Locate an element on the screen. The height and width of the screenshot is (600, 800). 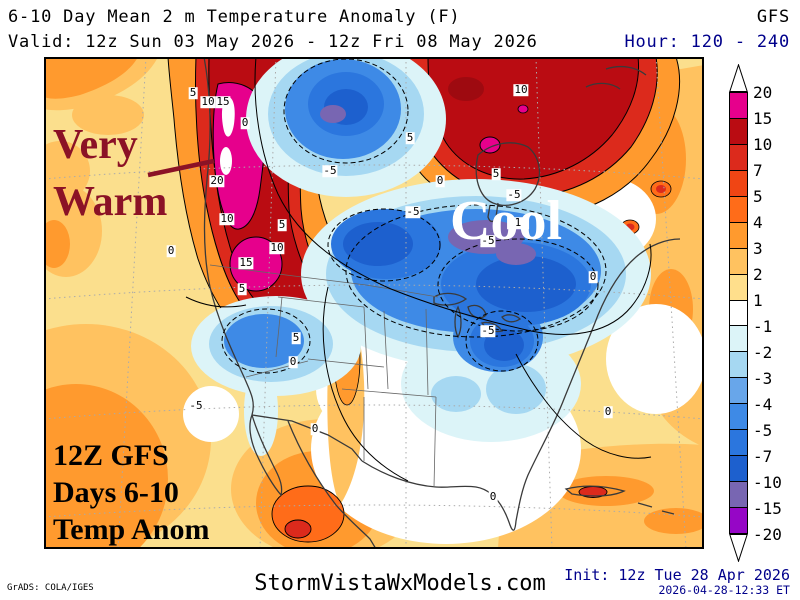
colorbar-tick-label: -2 is located at coordinates (763, 352).